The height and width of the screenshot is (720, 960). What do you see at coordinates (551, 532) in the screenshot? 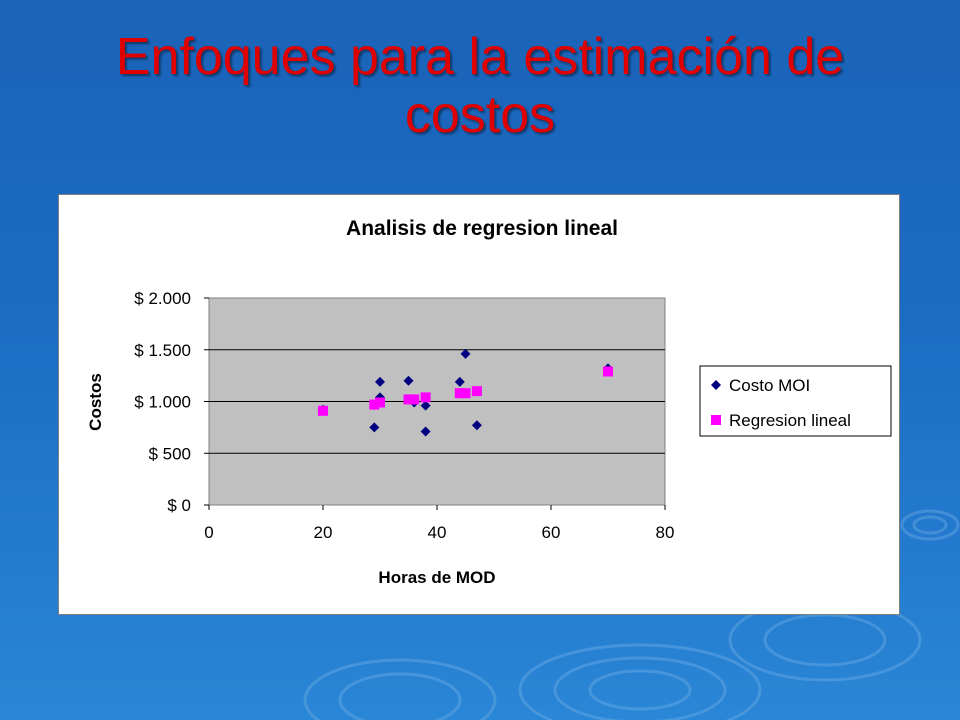
I see `x-tick-label: 60` at bounding box center [551, 532].